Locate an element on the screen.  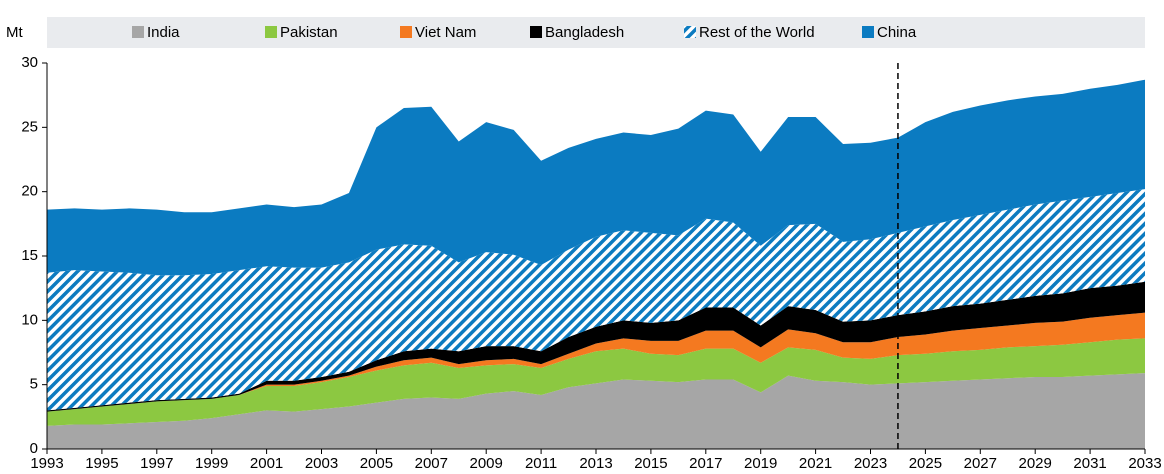
y-tick-label: 25 is located at coordinates (29, 126).